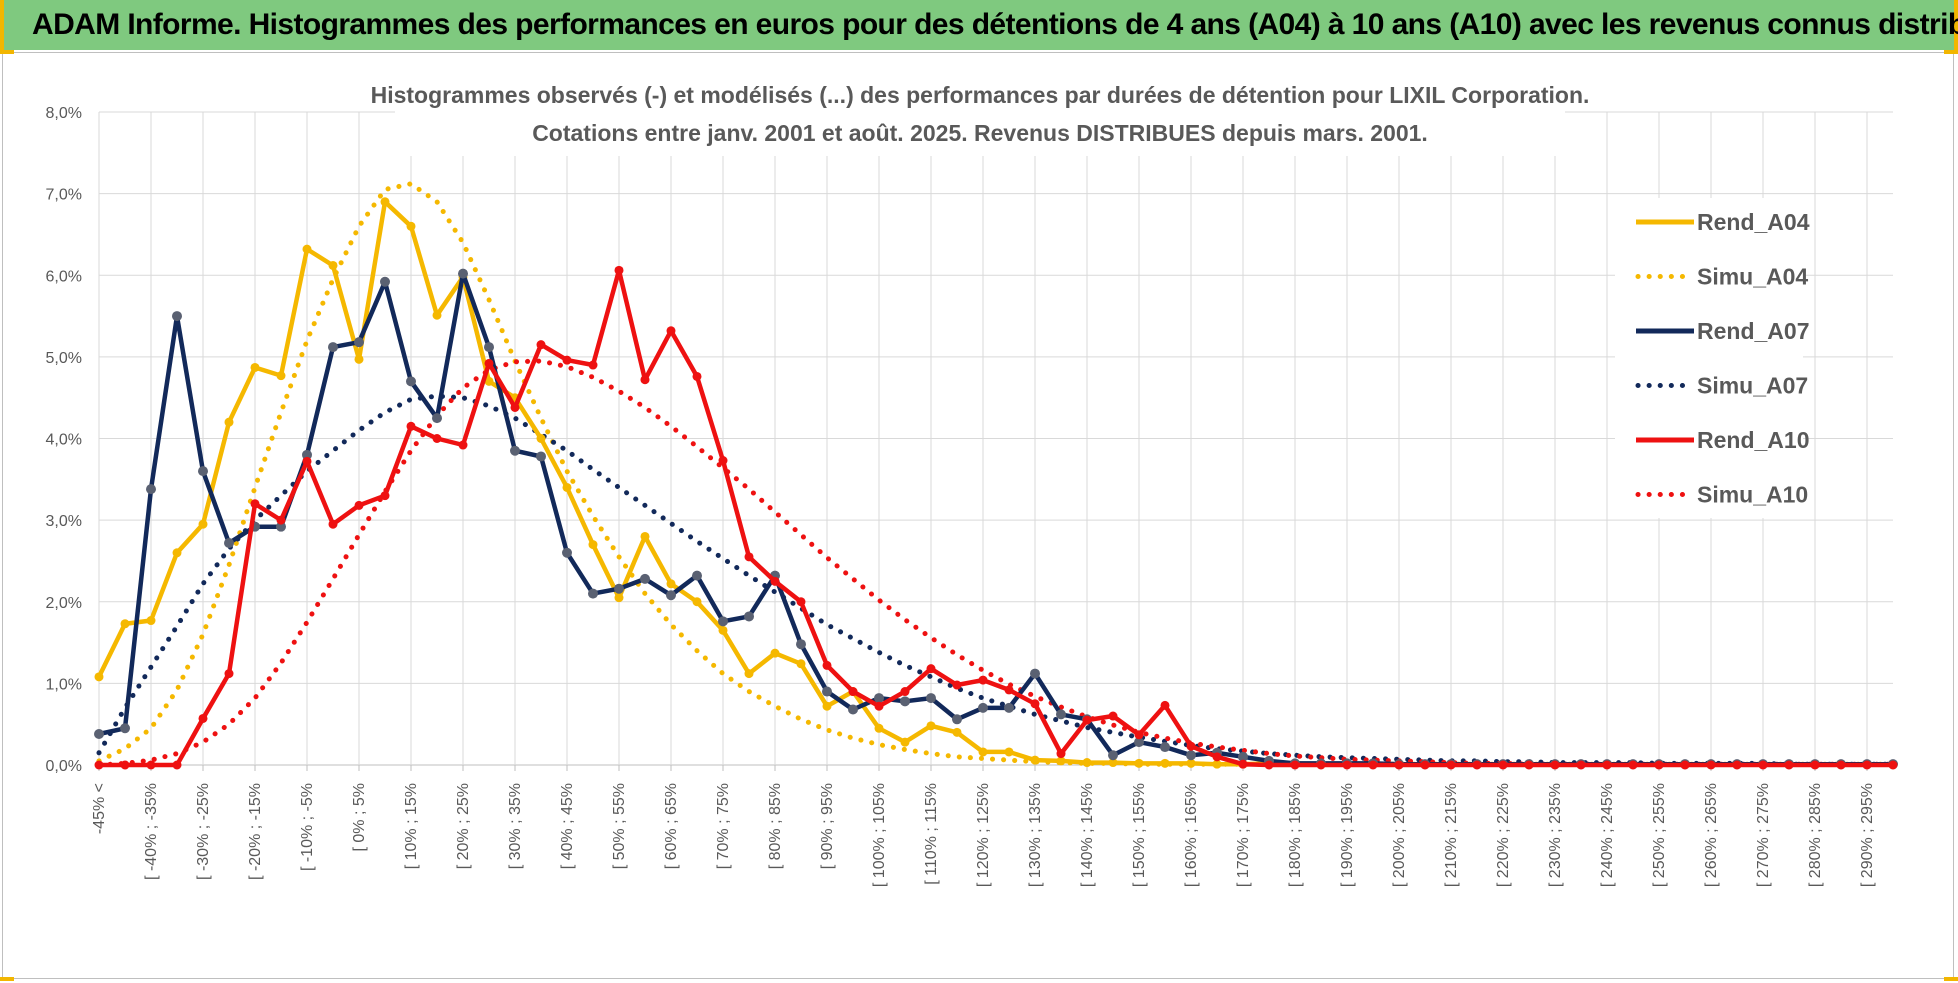 The height and width of the screenshot is (983, 1958). I want to click on x-tick-label: [ 230% ; 235%, so click(1555, 835).